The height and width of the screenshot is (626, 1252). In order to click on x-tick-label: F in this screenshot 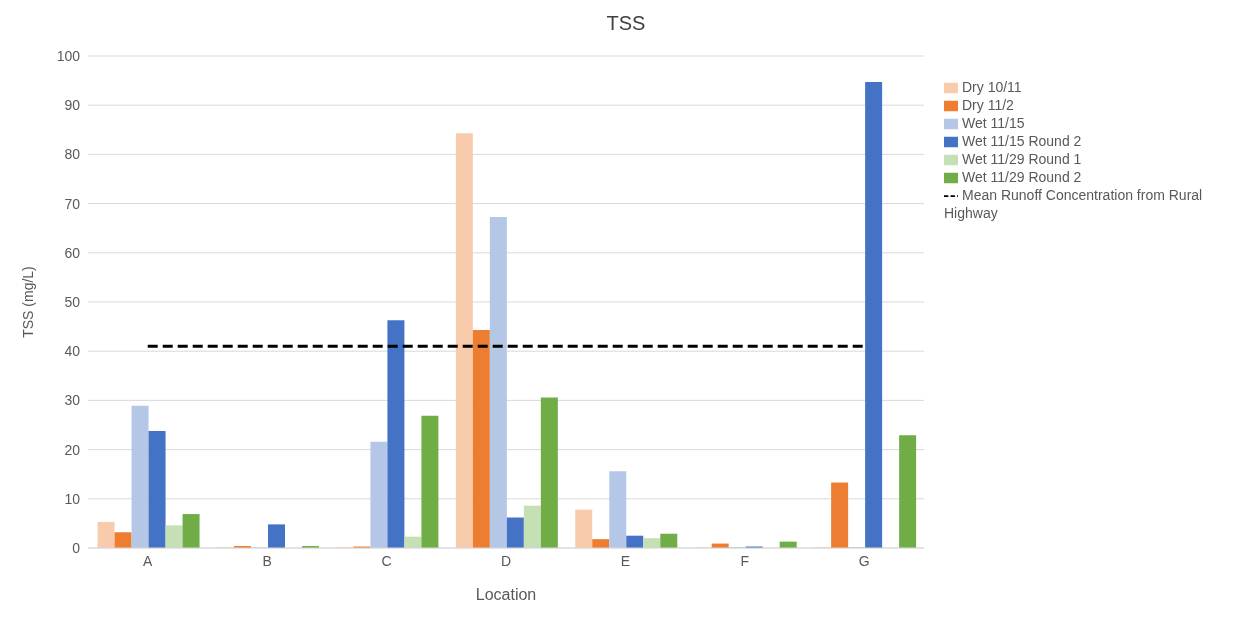, I will do `click(745, 560)`.